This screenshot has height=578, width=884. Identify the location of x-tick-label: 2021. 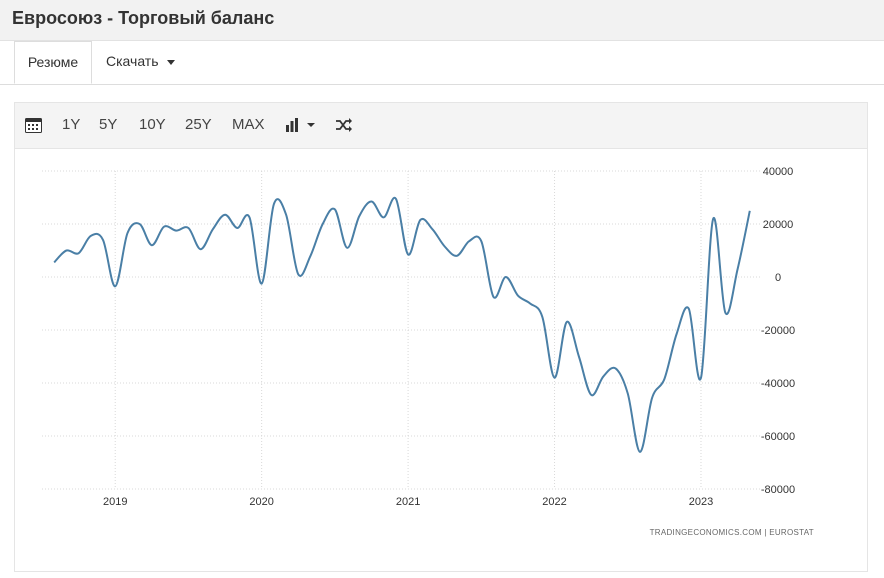
(408, 502).